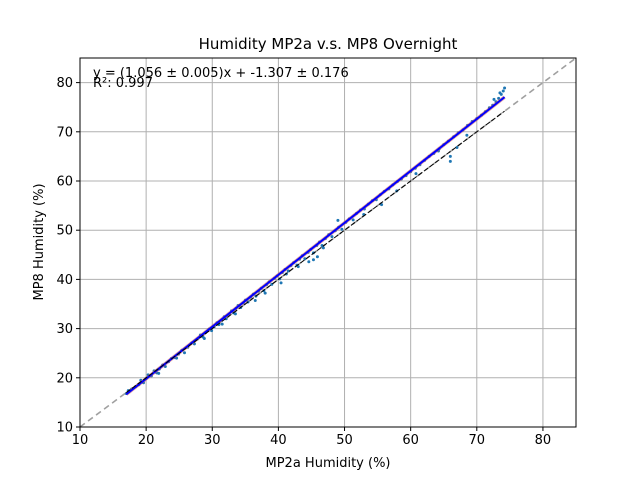 The width and height of the screenshot is (640, 484). I want to click on y-axis-ticks: 10 20 30 40 50 60 70 80, so click(68, 256).